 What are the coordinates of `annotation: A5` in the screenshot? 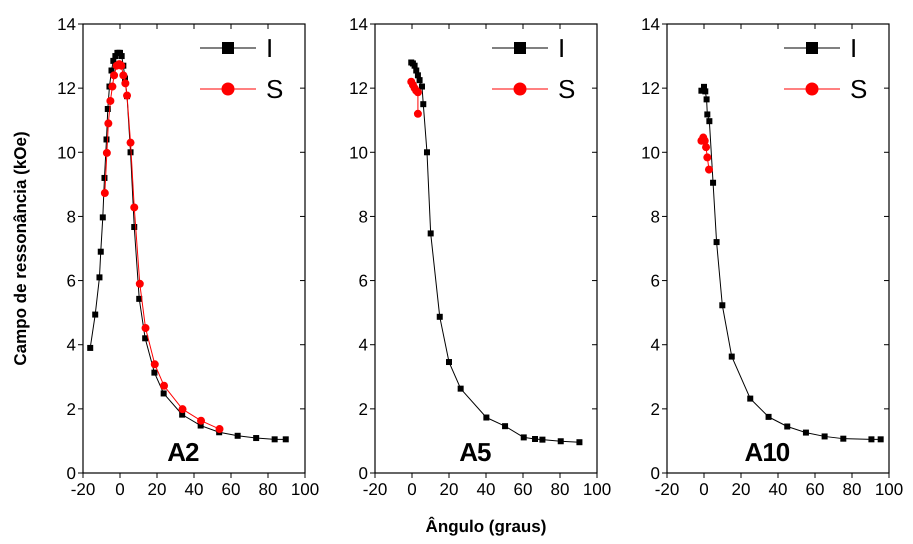 It's located at (475, 452).